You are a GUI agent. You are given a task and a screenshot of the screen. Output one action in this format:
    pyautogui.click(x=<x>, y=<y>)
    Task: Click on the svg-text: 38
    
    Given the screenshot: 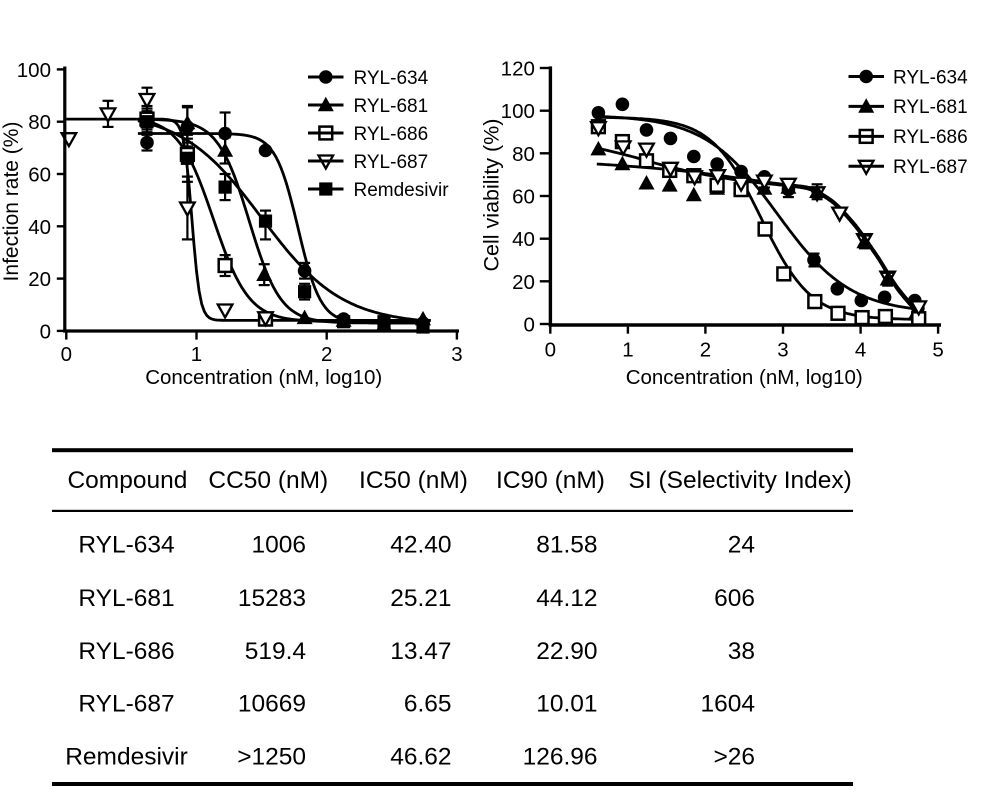 What is the action you would take?
    pyautogui.click(x=741, y=651)
    